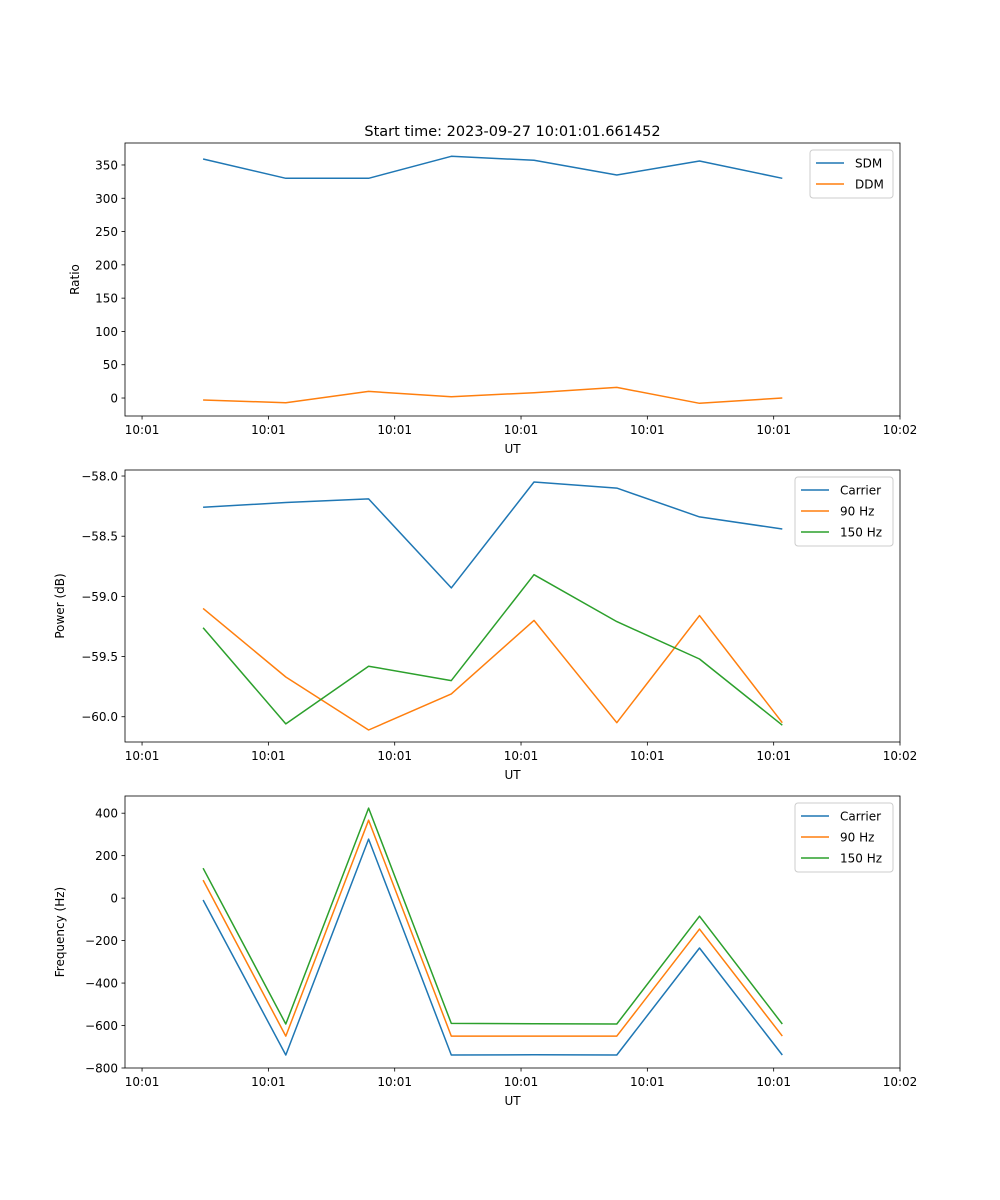 This screenshot has height=1200, width=1000. What do you see at coordinates (869, 185) in the screenshot?
I see `legend-label: DDM` at bounding box center [869, 185].